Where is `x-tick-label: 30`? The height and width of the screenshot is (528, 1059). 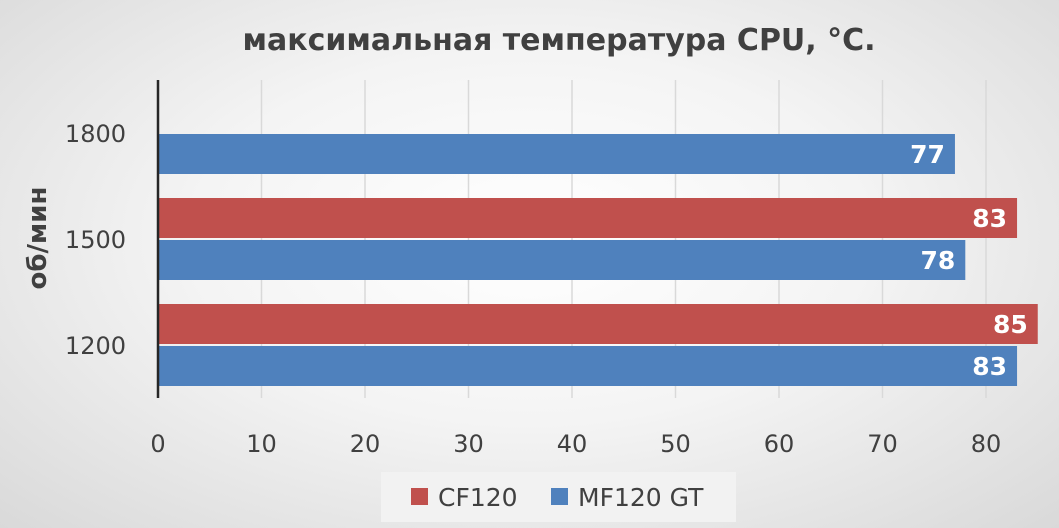
x-tick-label: 30 is located at coordinates (468, 444).